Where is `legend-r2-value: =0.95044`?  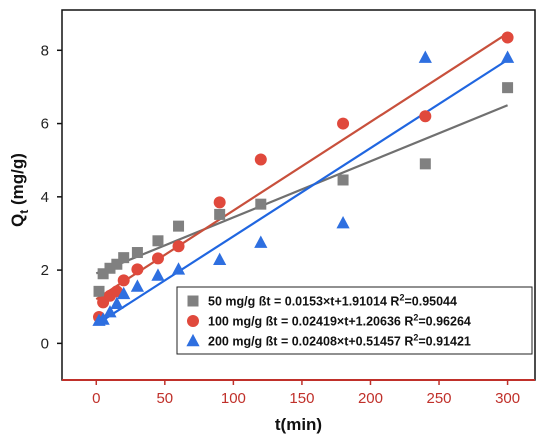
legend-r2-value: =0.95044 is located at coordinates (430, 302).